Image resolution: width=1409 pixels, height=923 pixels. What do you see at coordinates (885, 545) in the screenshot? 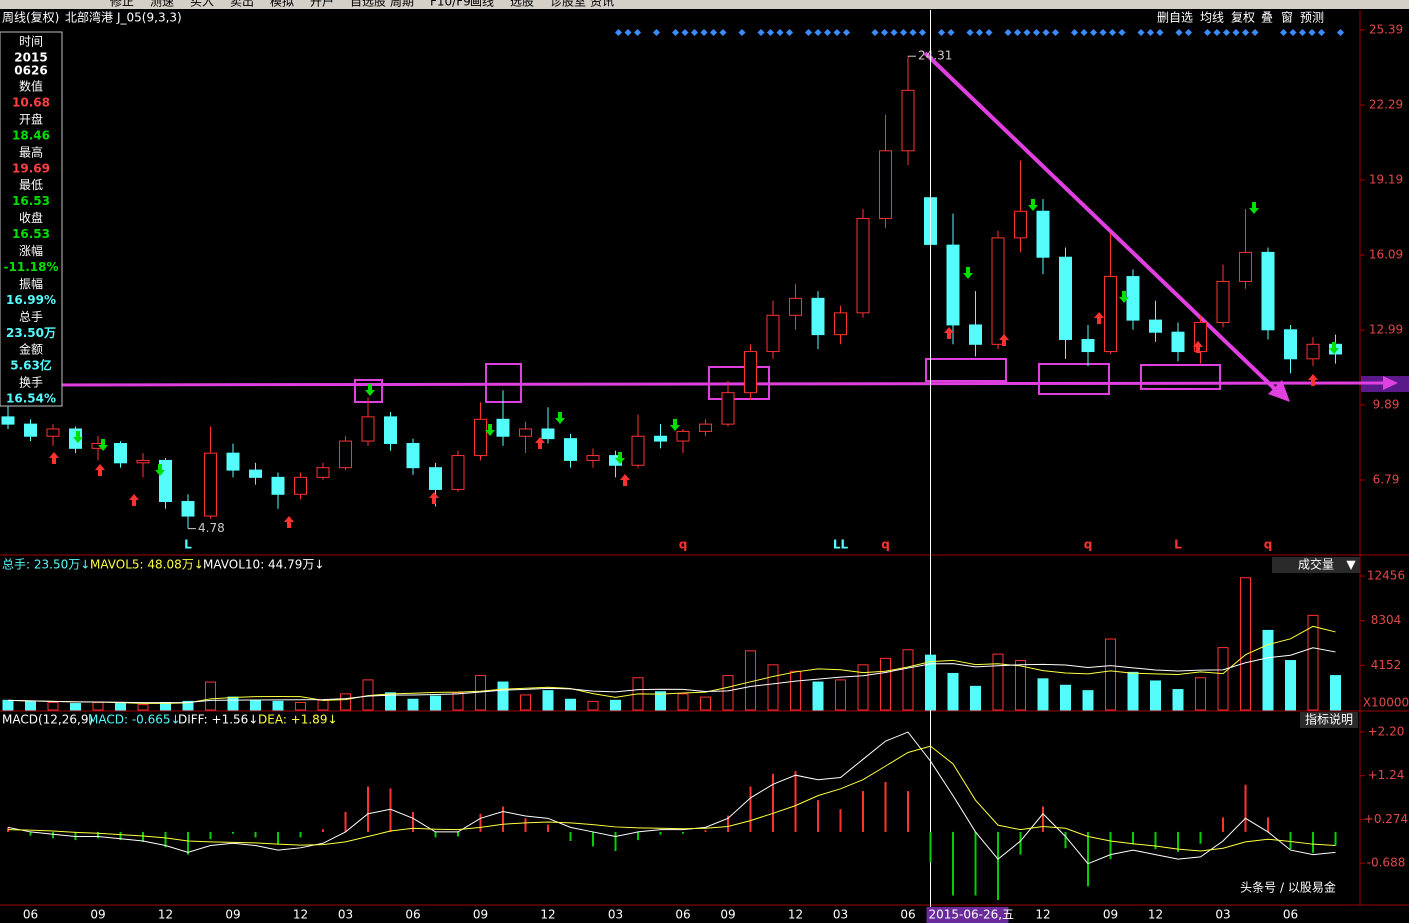
I see `signal-letter: q` at bounding box center [885, 545].